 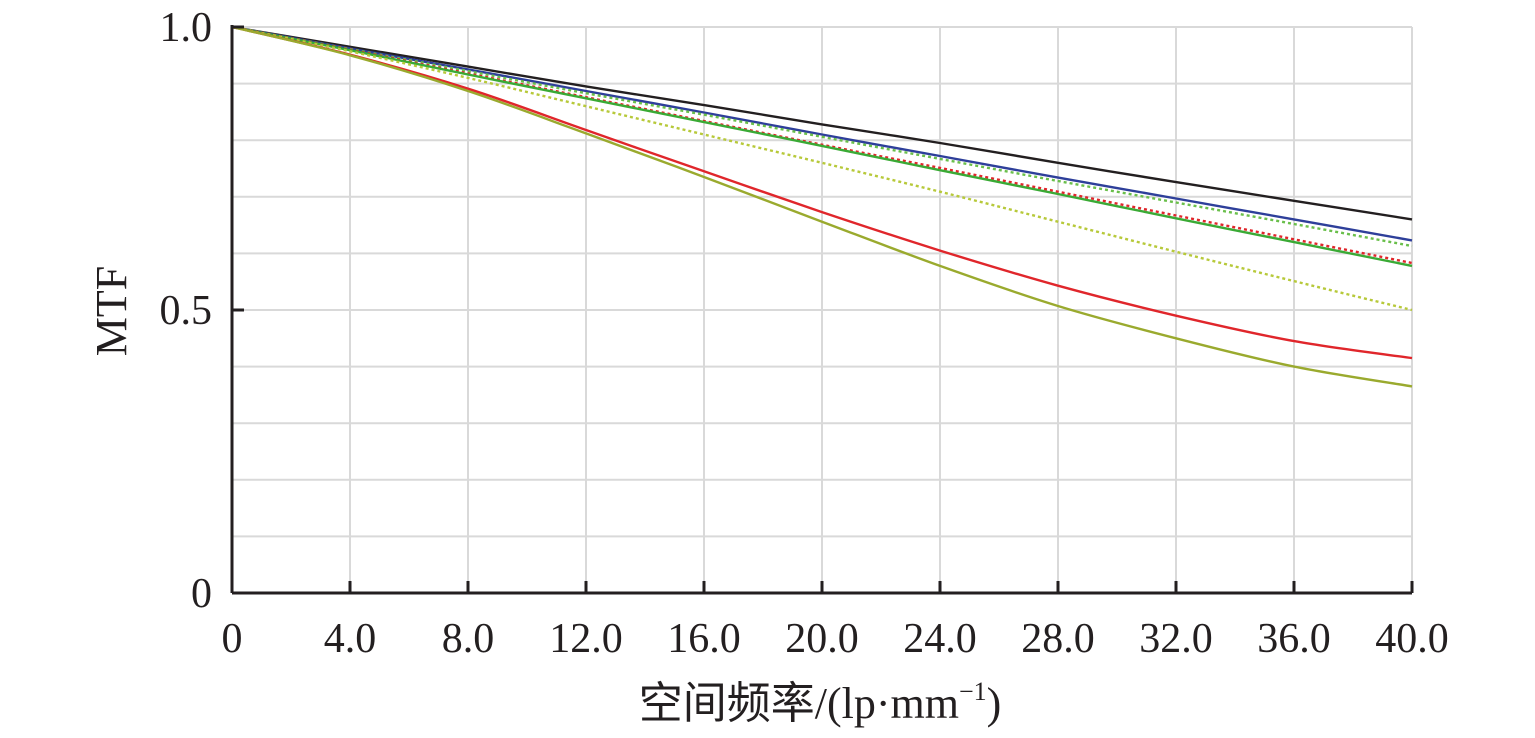 I want to click on x-tick-label: 8.0, so click(x=468, y=639).